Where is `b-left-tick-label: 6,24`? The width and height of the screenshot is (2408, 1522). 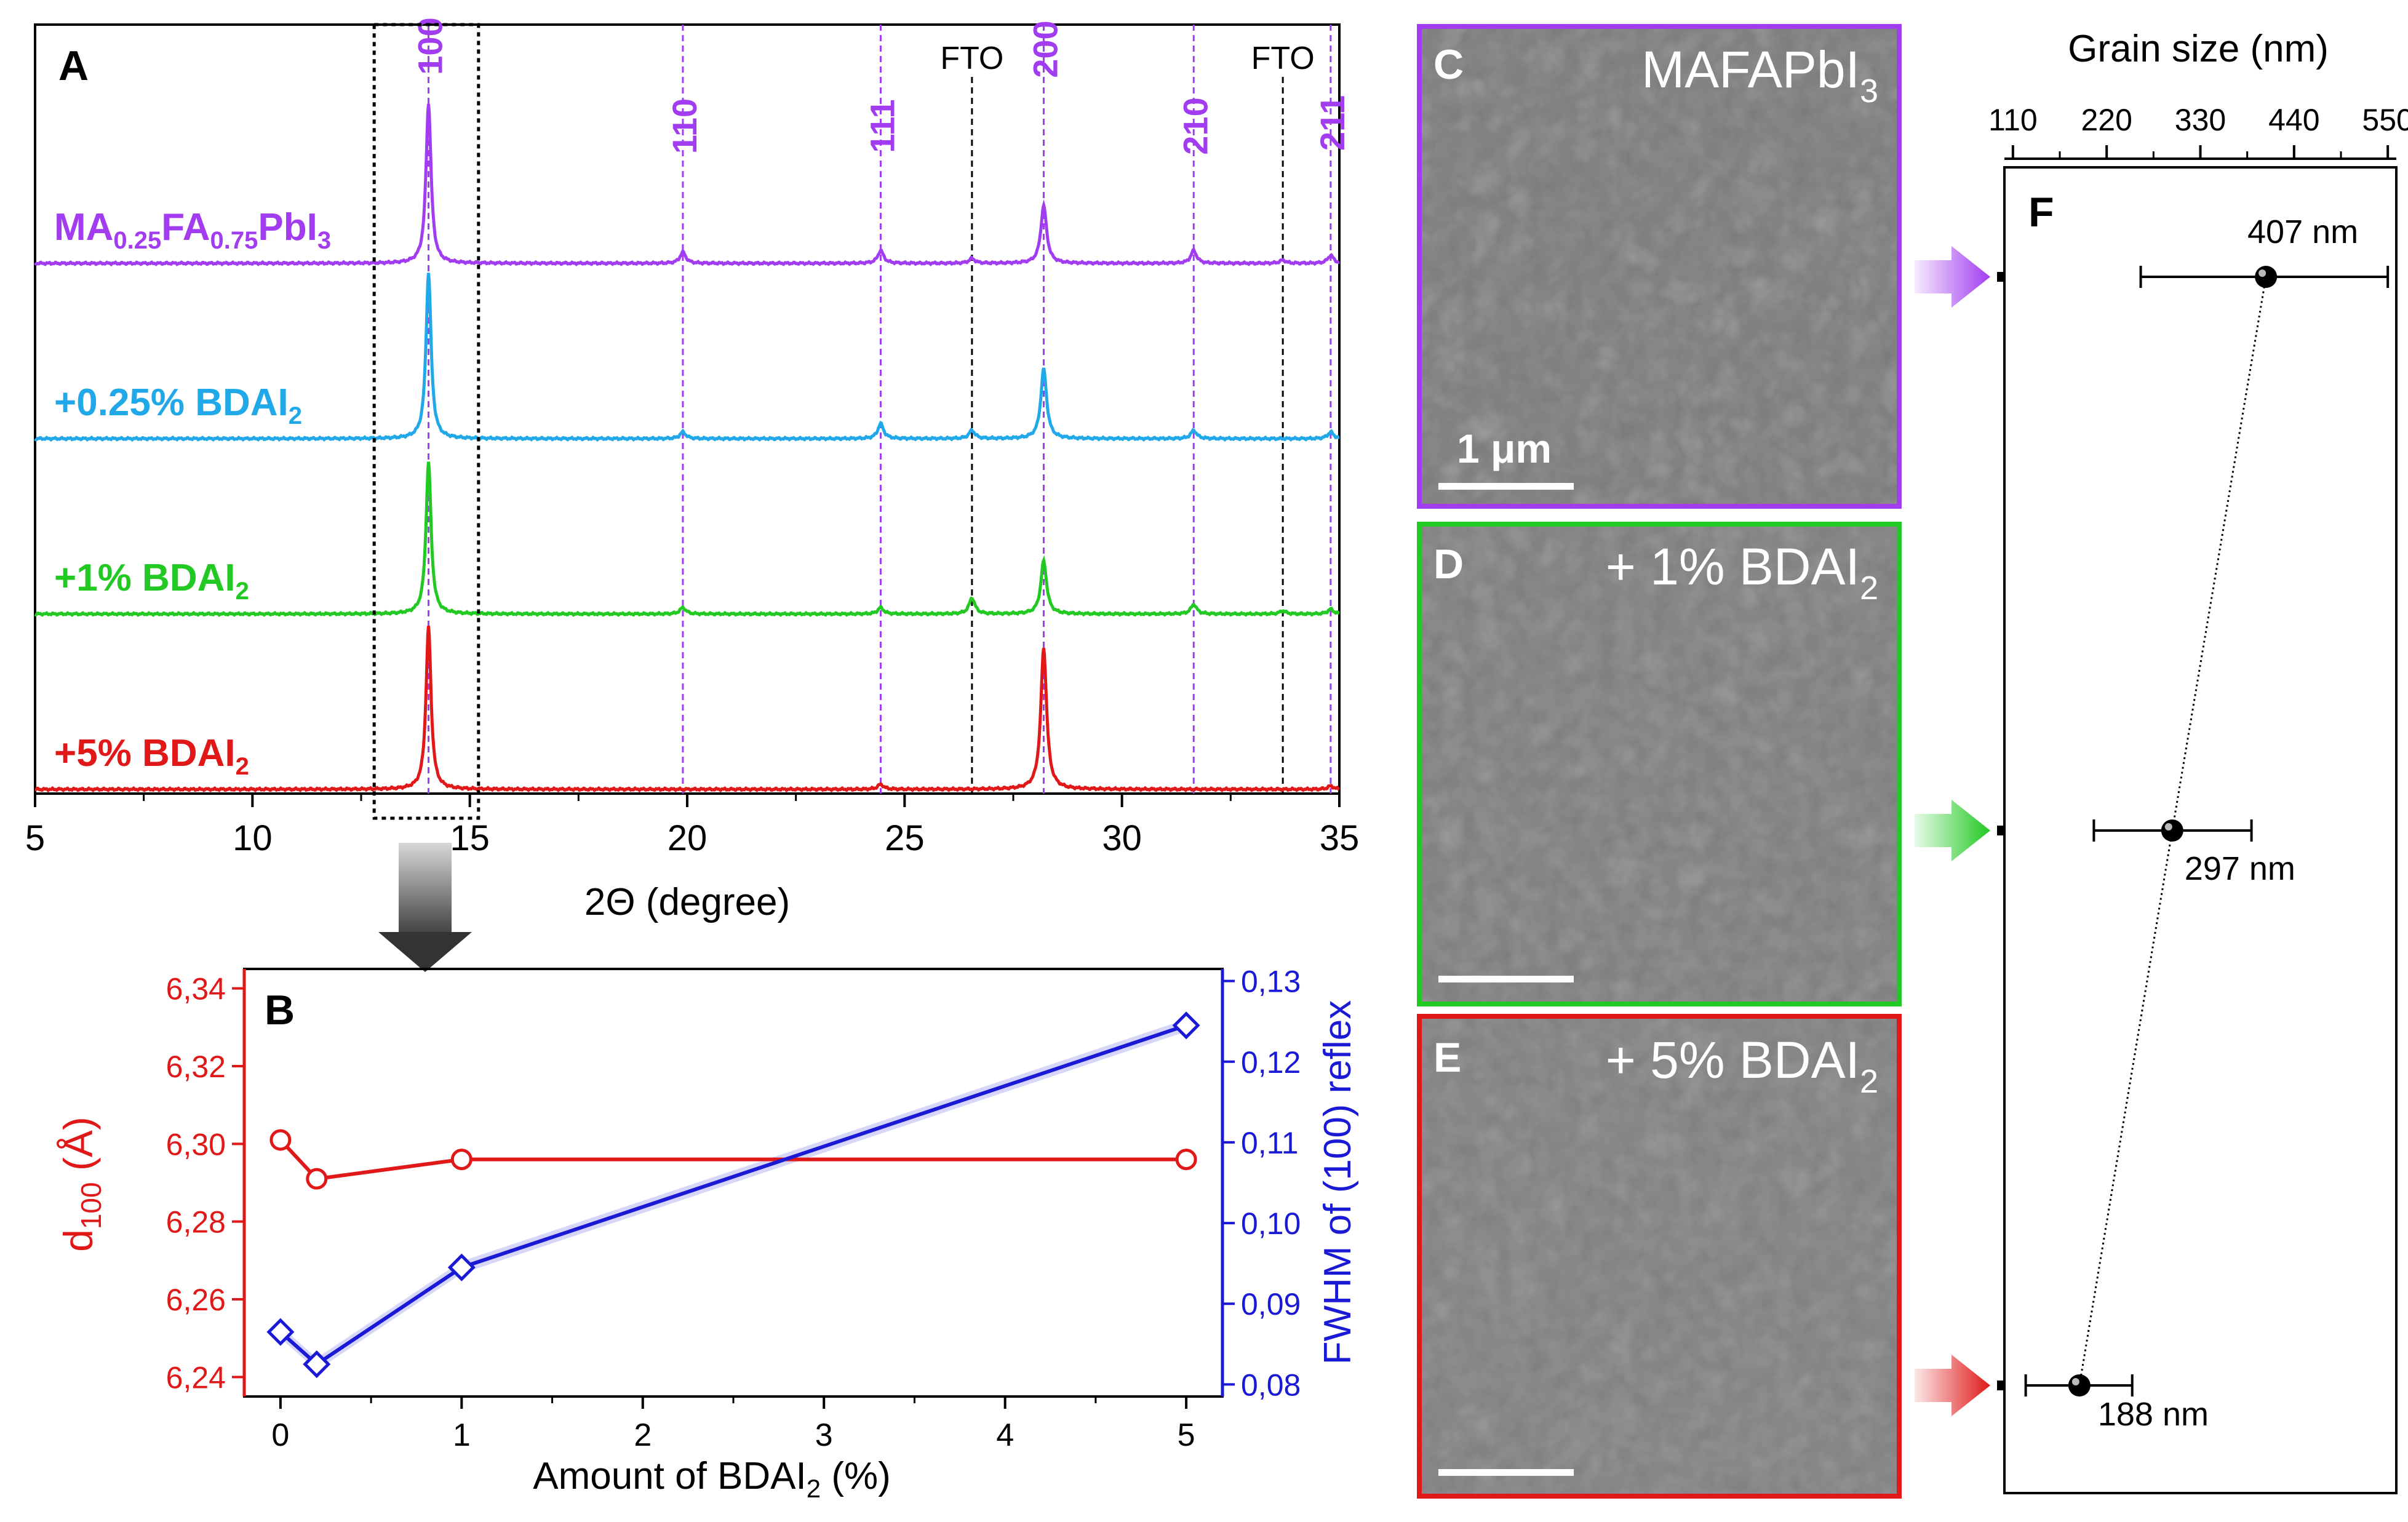 b-left-tick-label: 6,24 is located at coordinates (196, 1377).